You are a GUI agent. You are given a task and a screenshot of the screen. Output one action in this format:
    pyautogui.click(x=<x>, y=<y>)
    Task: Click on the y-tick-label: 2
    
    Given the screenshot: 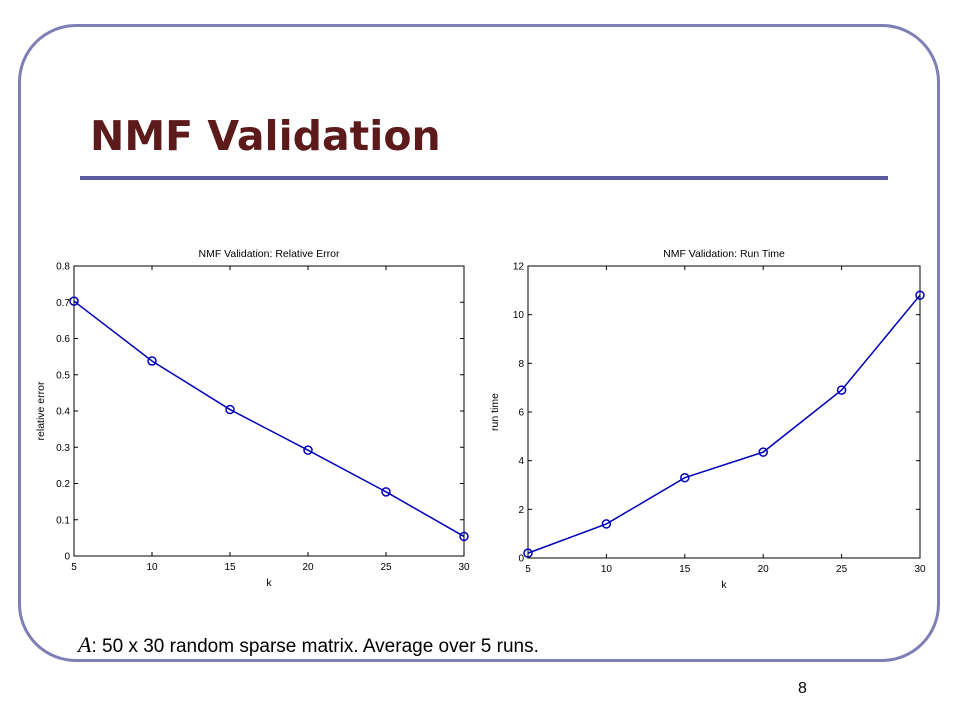 What is the action you would take?
    pyautogui.click(x=521, y=510)
    